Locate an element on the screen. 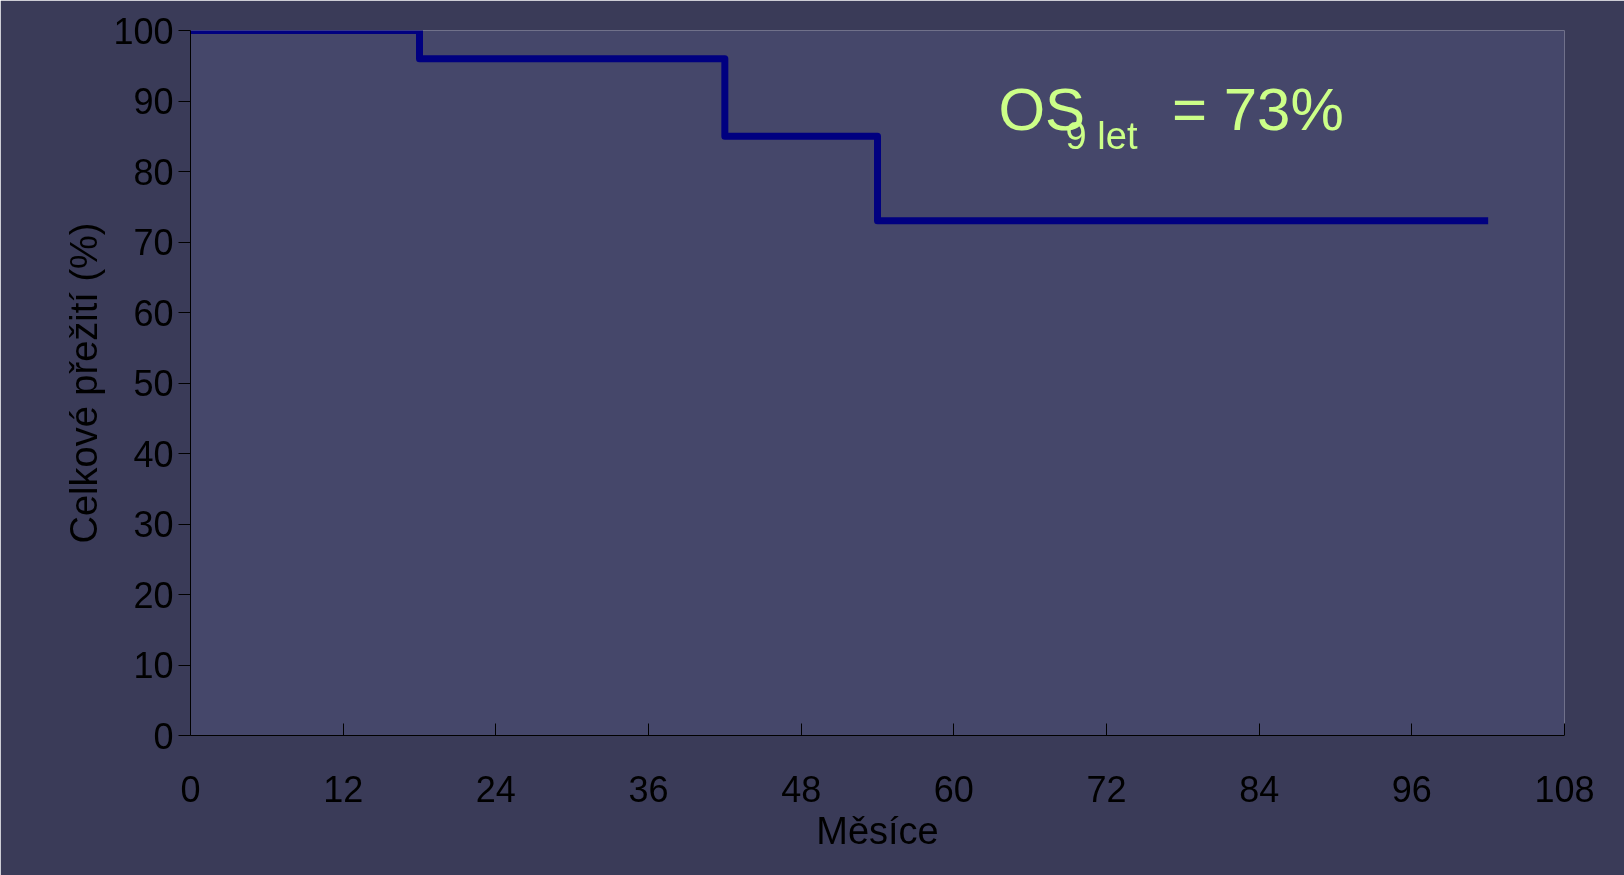  y-tick-label: 20 is located at coordinates (153, 595).